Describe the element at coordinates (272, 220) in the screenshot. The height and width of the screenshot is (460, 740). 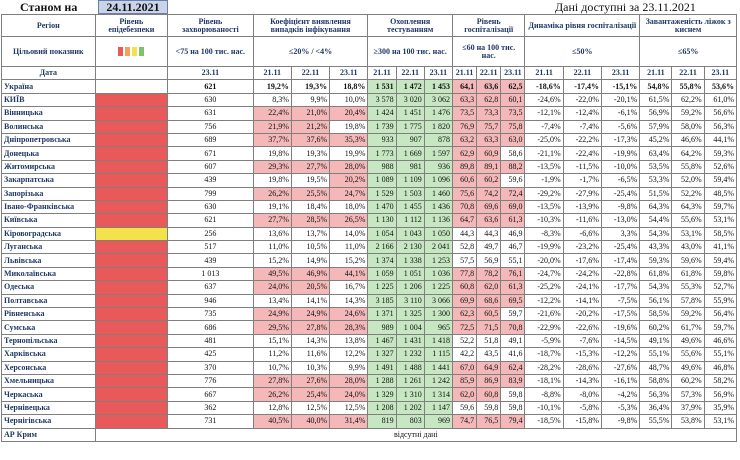
I see `positivity-value: 27,7%` at that location.